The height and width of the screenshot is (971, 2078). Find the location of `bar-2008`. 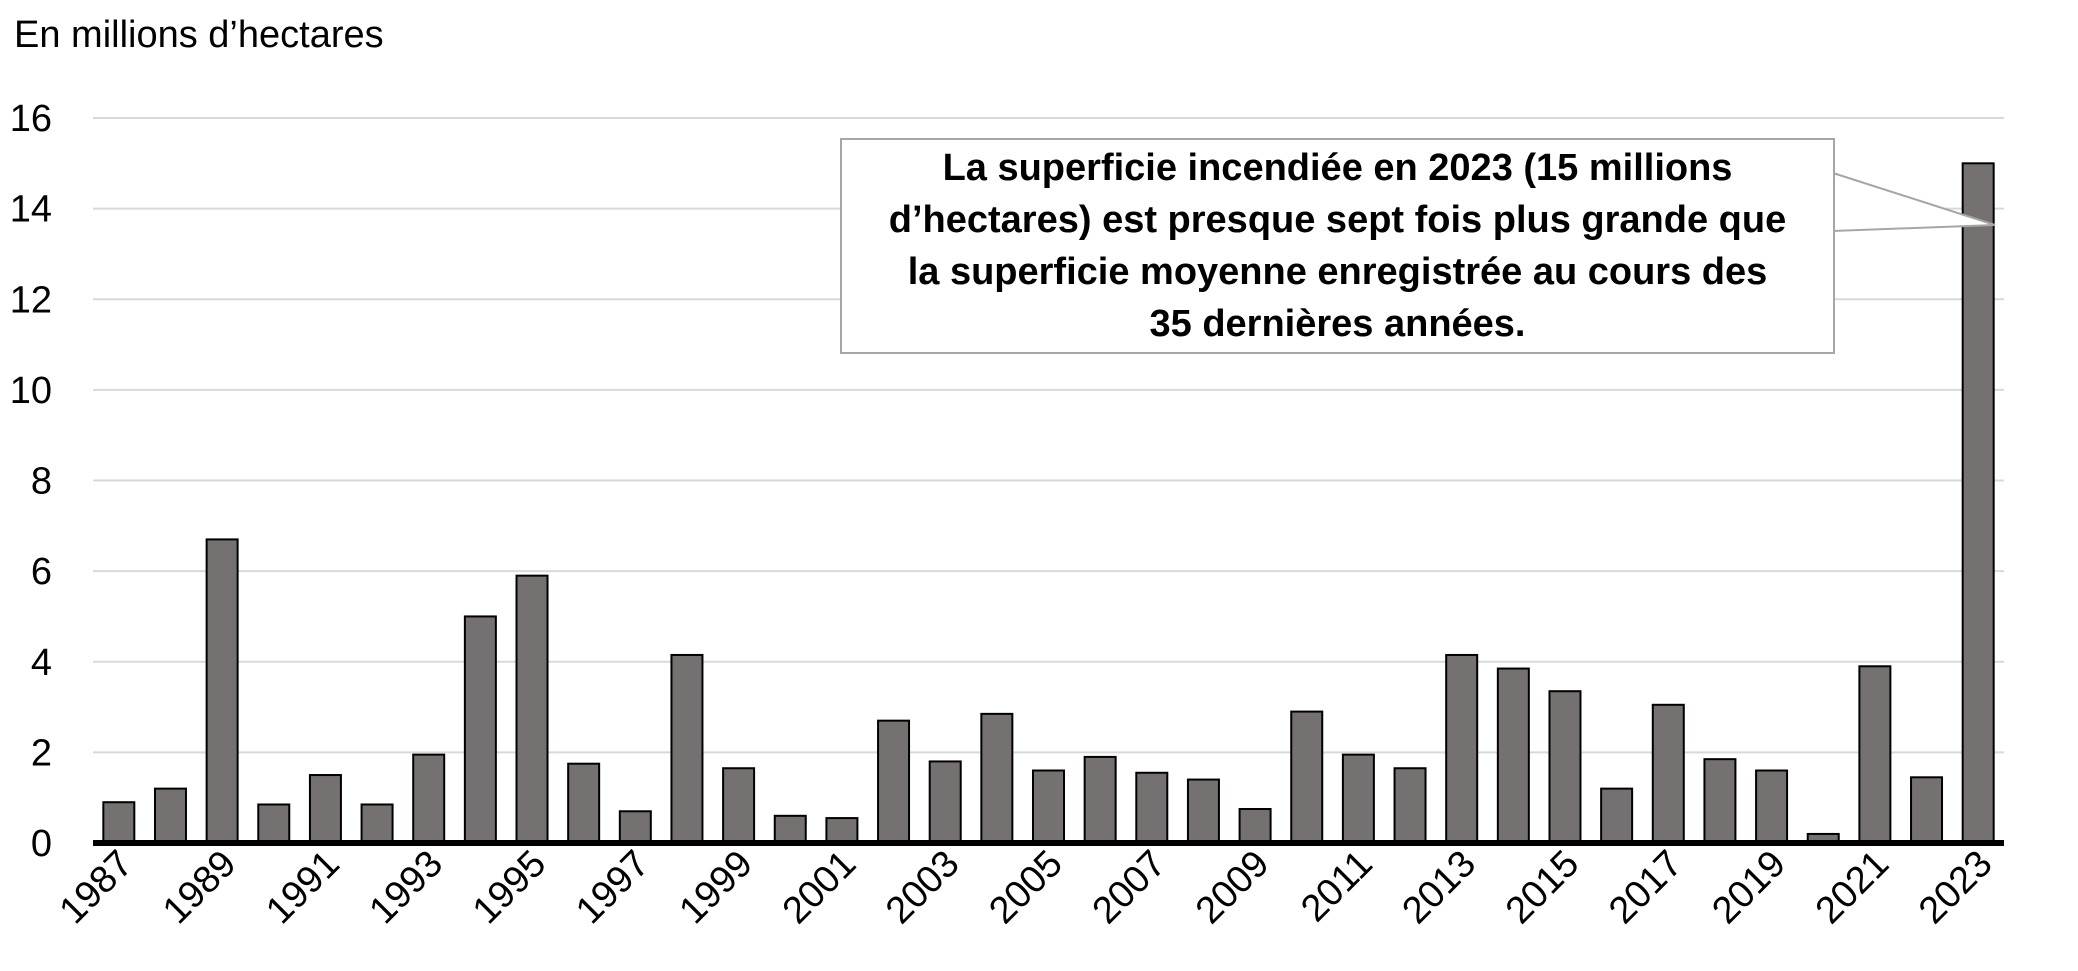

bar-2008 is located at coordinates (1203, 811).